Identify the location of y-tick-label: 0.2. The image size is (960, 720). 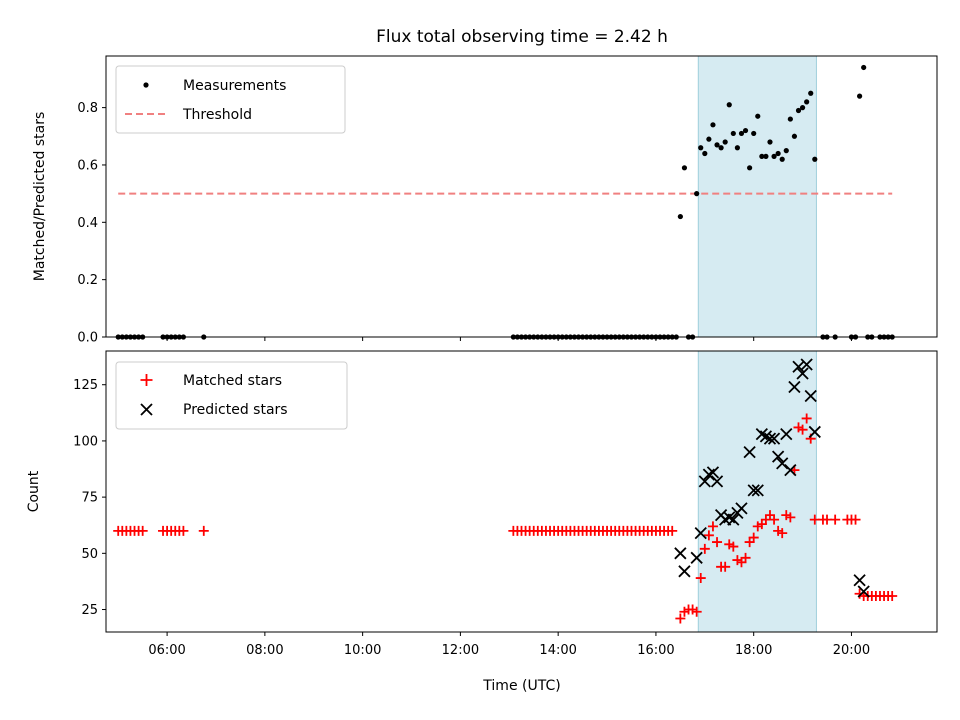
(87, 280).